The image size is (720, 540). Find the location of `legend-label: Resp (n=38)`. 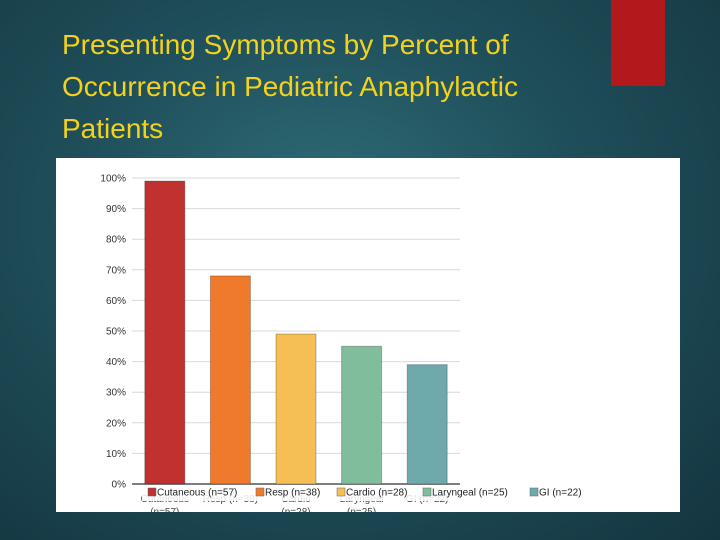

legend-label: Resp (n=38) is located at coordinates (292, 493).